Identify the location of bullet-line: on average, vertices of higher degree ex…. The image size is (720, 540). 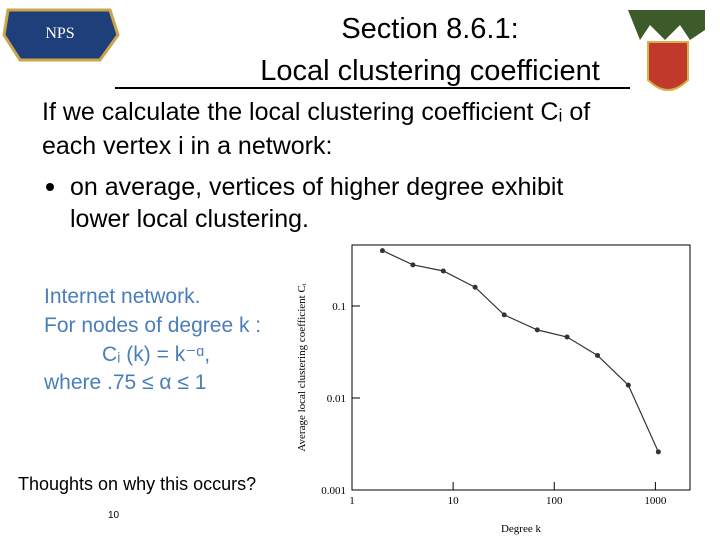
(316, 187).